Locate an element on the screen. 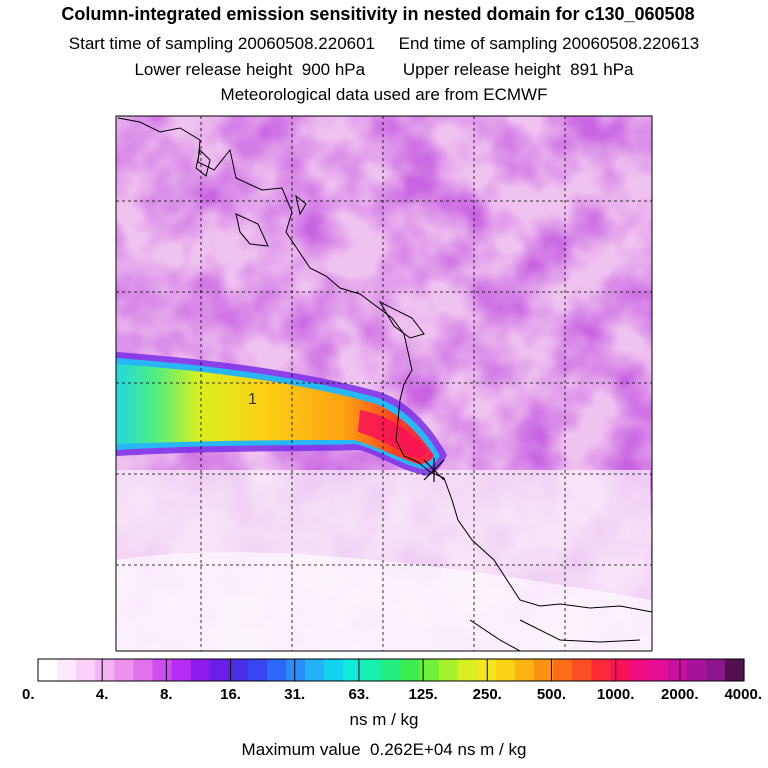 Image resolution: width=768 pixels, height=768 pixels. colorbar-units: ns m / kg is located at coordinates (384, 719).